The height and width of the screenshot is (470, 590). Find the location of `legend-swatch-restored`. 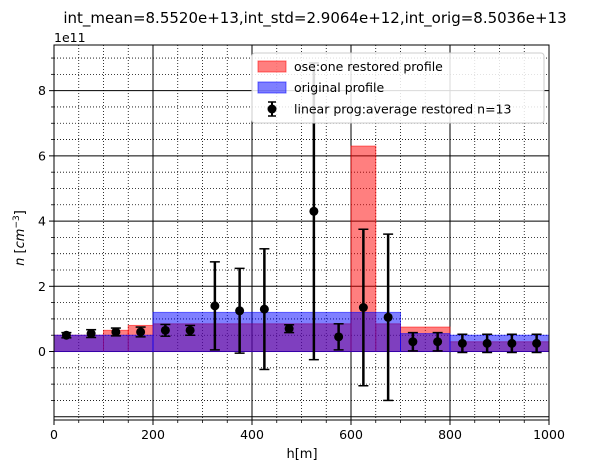

legend-swatch-restored is located at coordinates (272, 66).